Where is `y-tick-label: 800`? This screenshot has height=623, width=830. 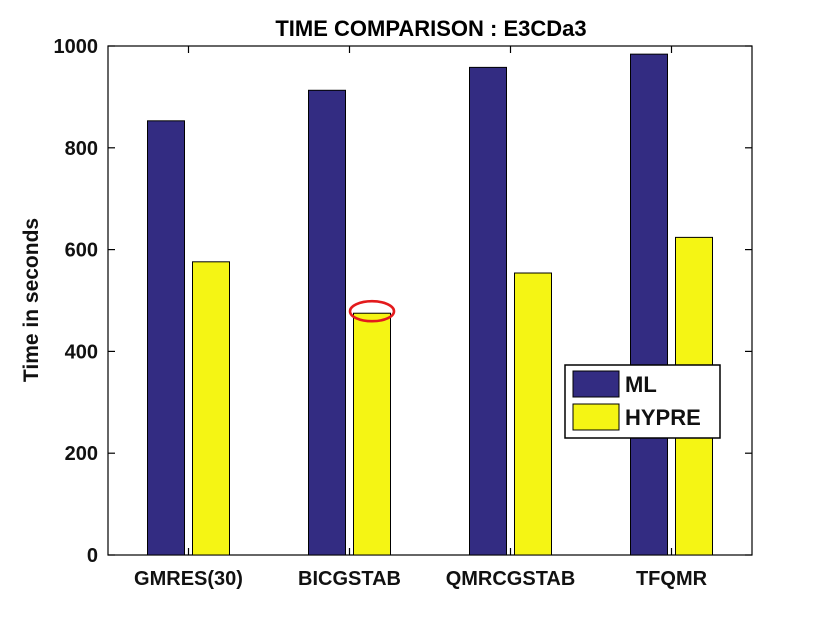 y-tick-label: 800 is located at coordinates (81, 149).